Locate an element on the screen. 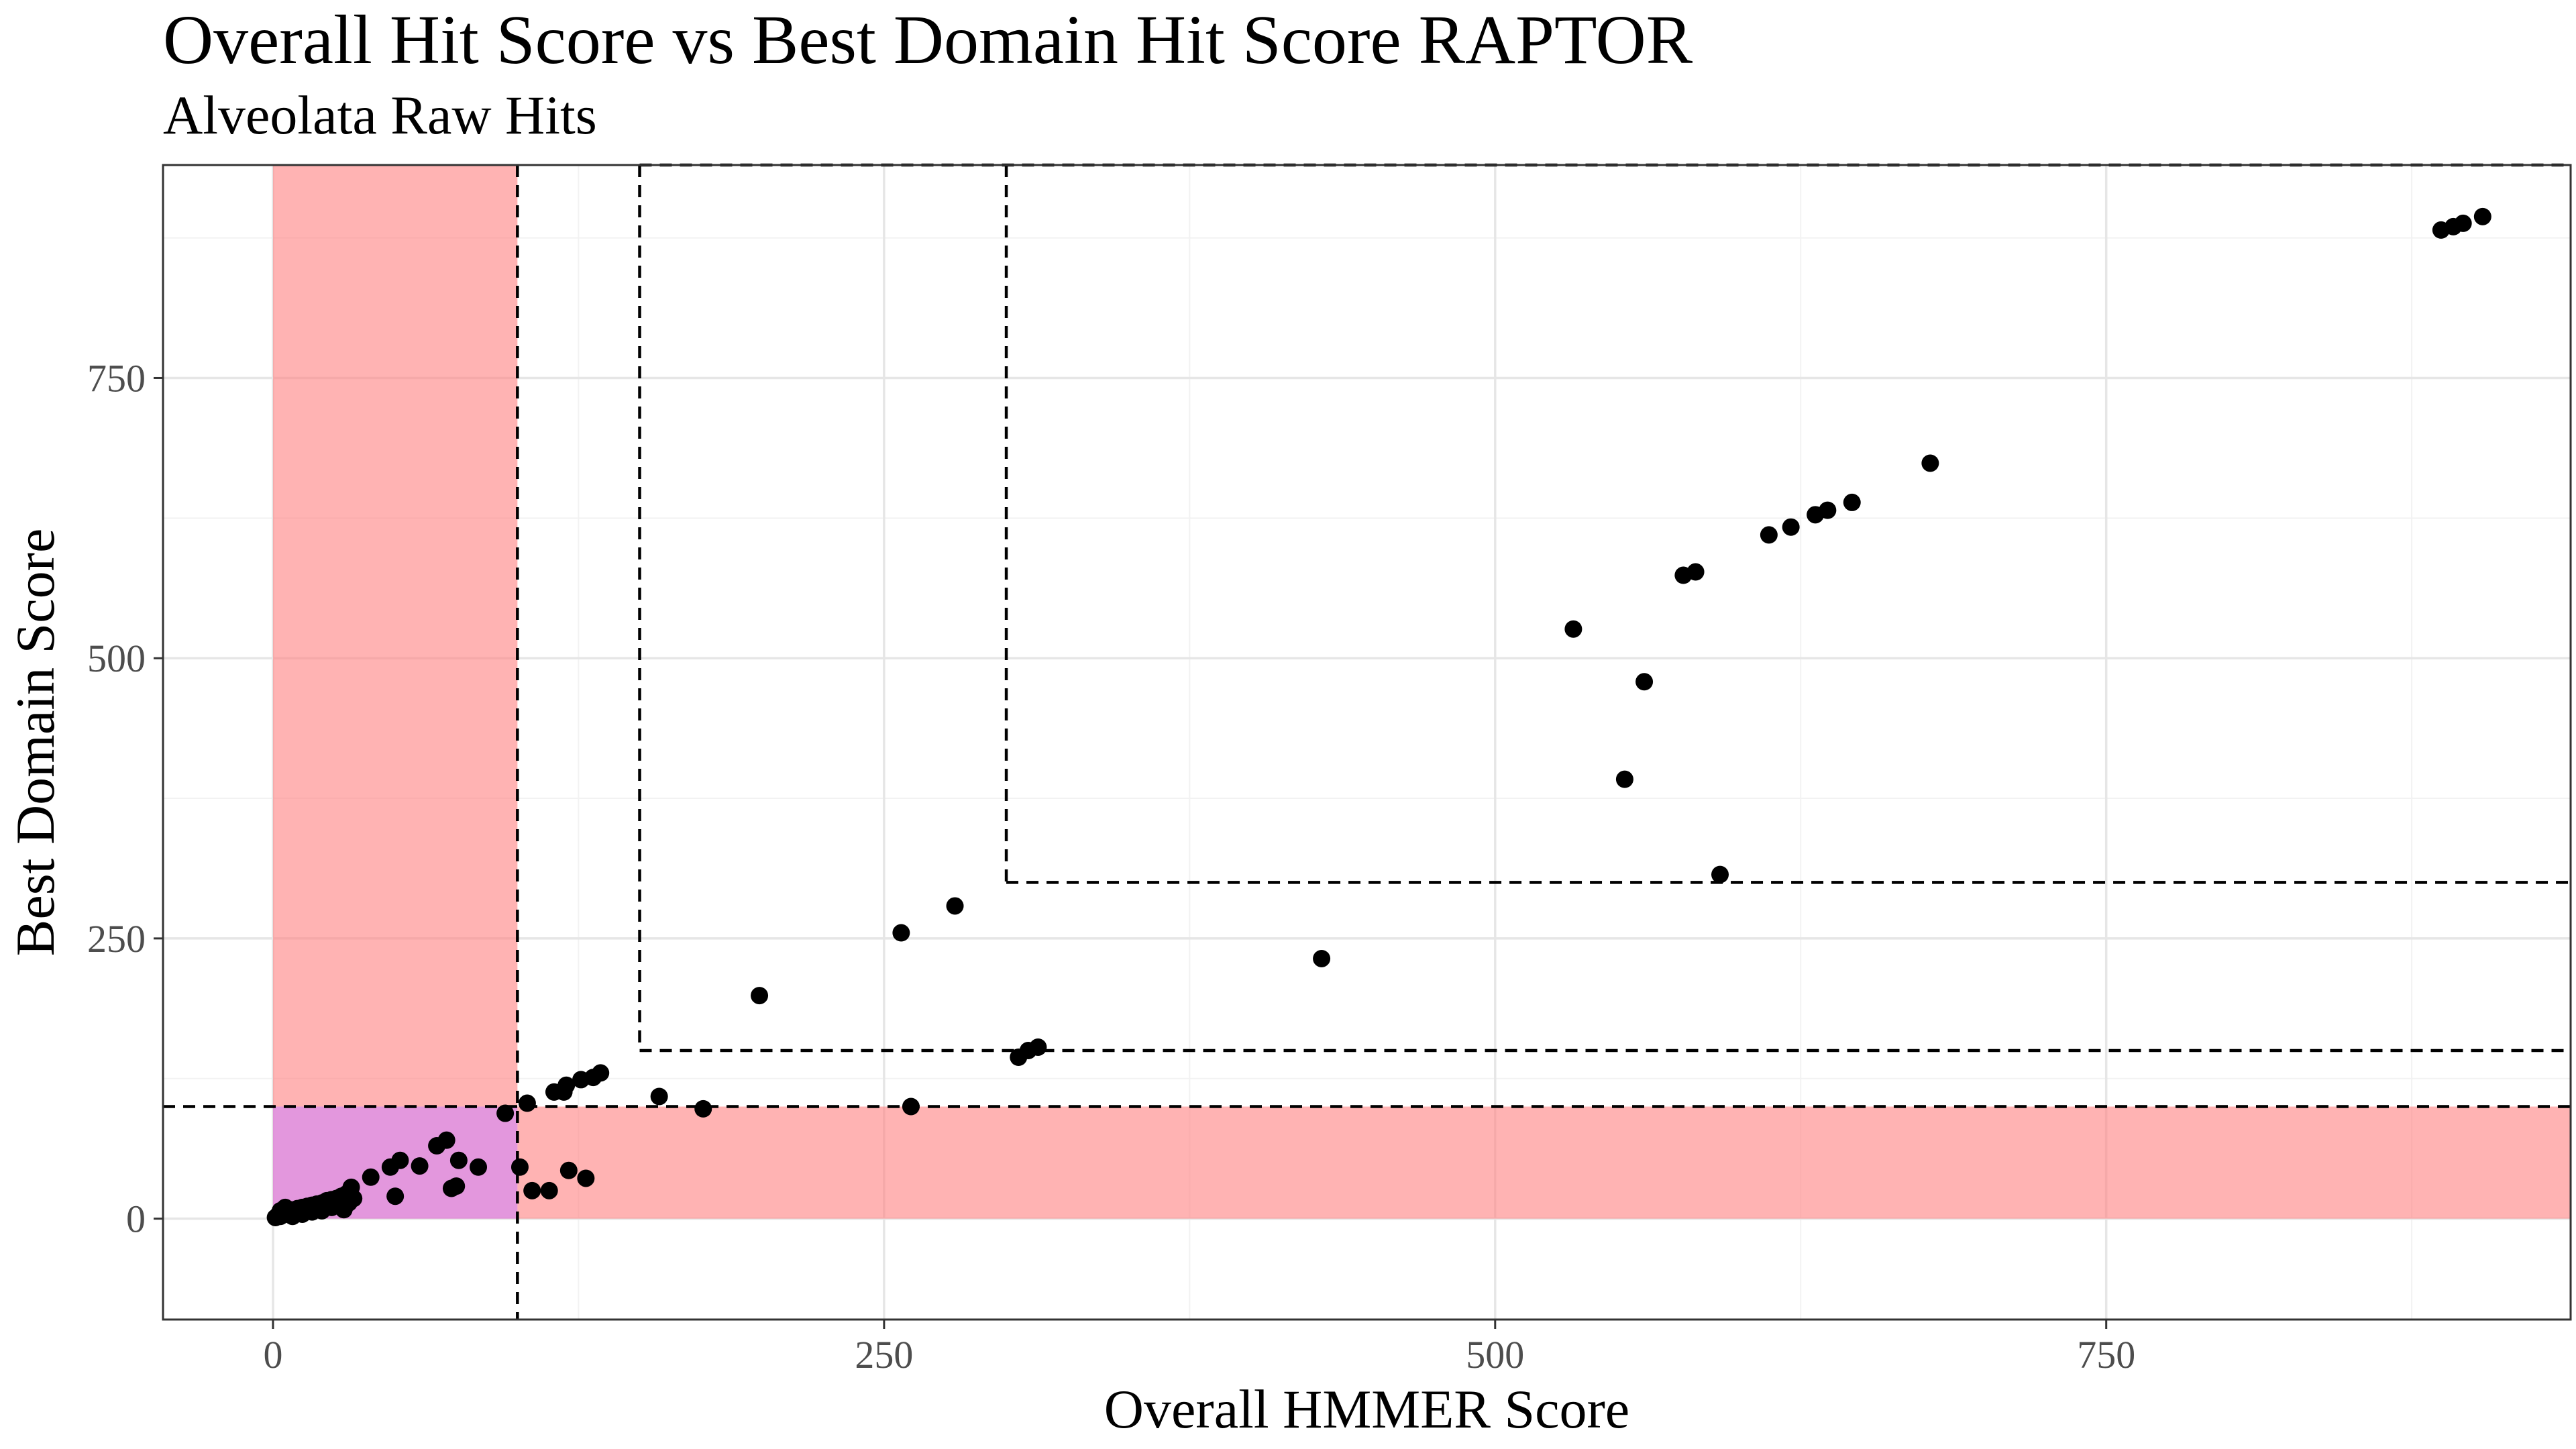 This screenshot has width=2576, height=1449. x-axis-title: Overall HMMER Score is located at coordinates (1366, 1409).